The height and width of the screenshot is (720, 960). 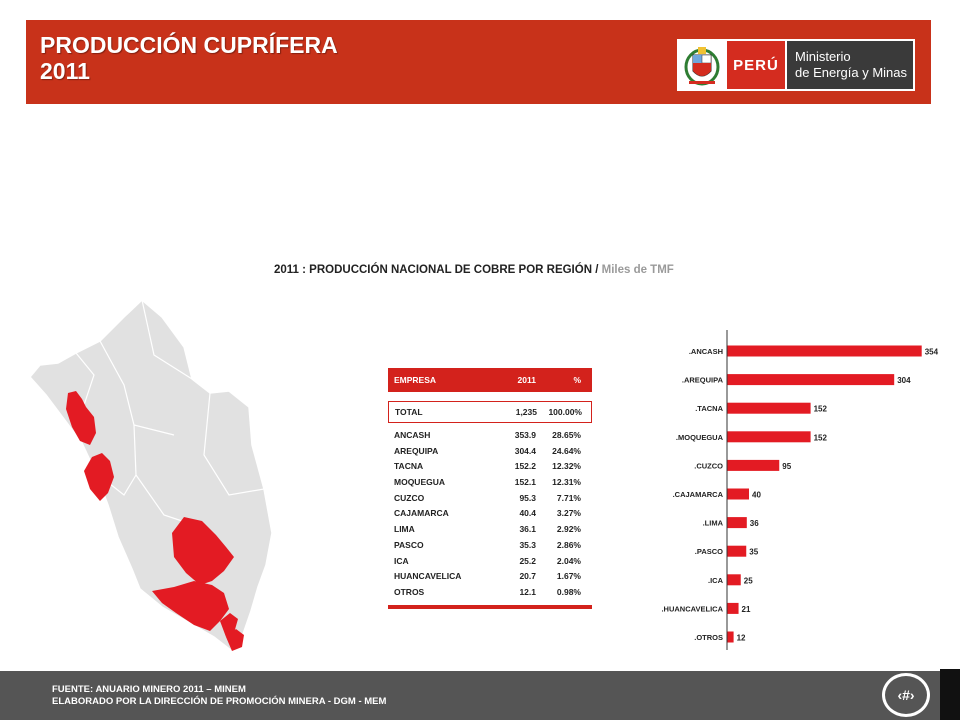 I want to click on row-value: 304.4, so click(x=525, y=450).